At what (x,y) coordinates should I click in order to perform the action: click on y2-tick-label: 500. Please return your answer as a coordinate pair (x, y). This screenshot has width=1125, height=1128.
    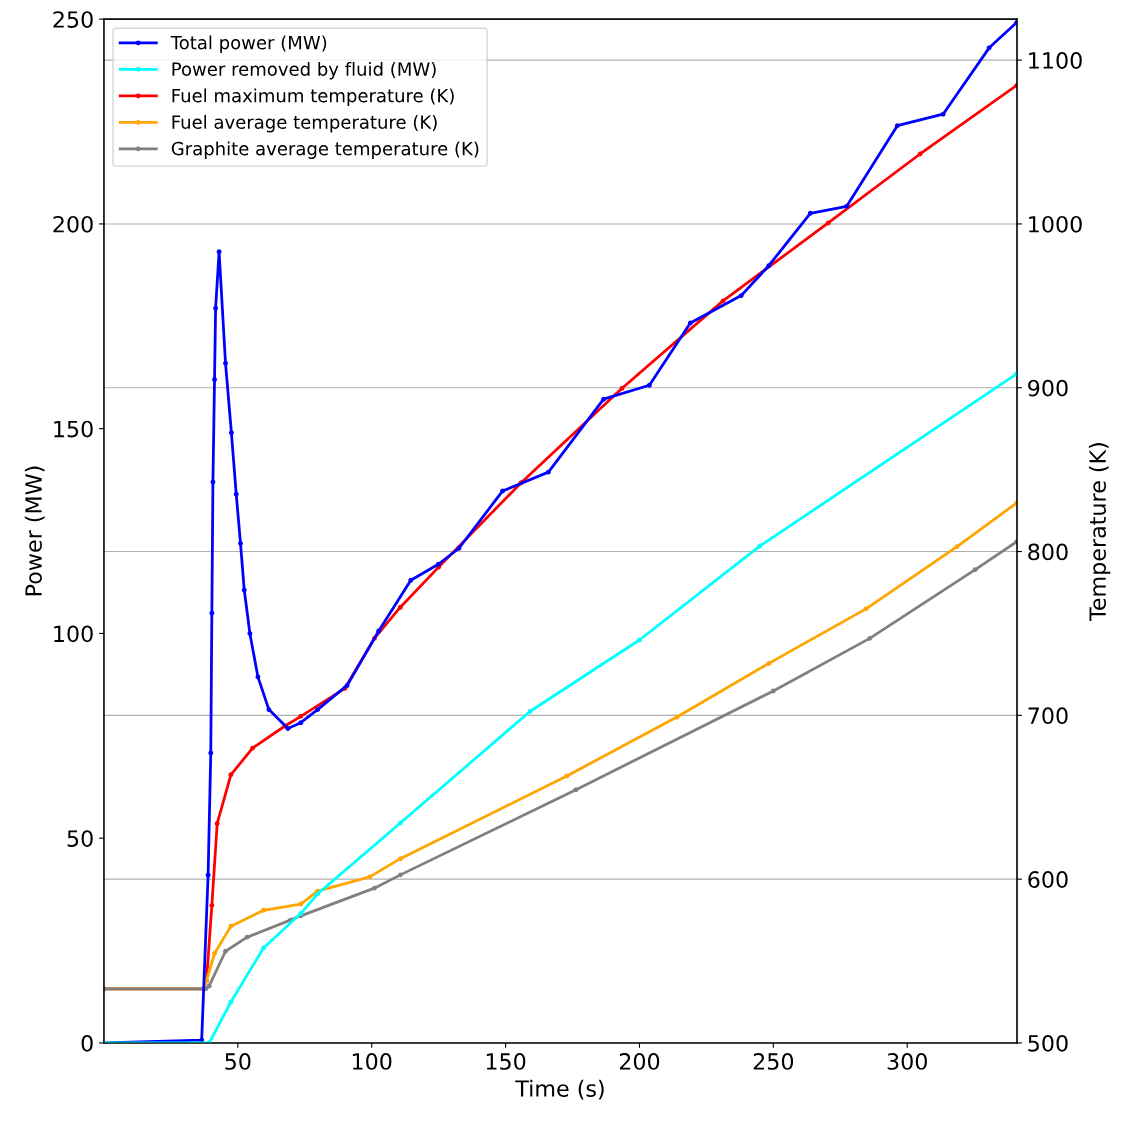
    Looking at the image, I should click on (1048, 1043).